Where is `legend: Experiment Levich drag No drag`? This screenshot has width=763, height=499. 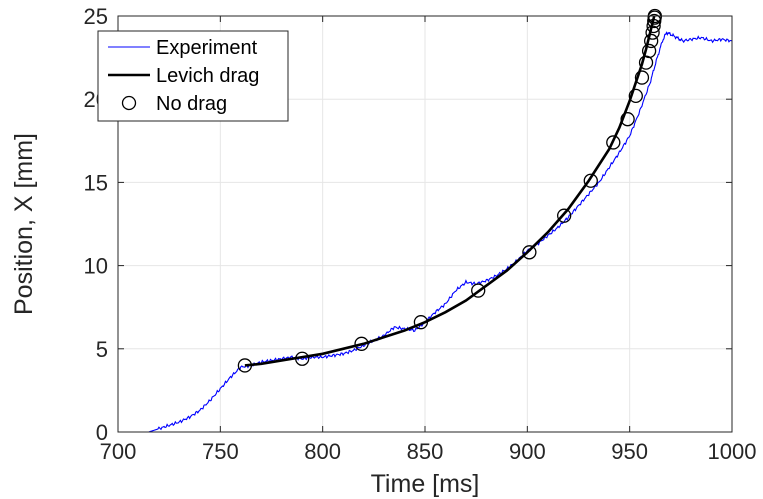
legend: Experiment Levich drag No drag is located at coordinates (193, 76).